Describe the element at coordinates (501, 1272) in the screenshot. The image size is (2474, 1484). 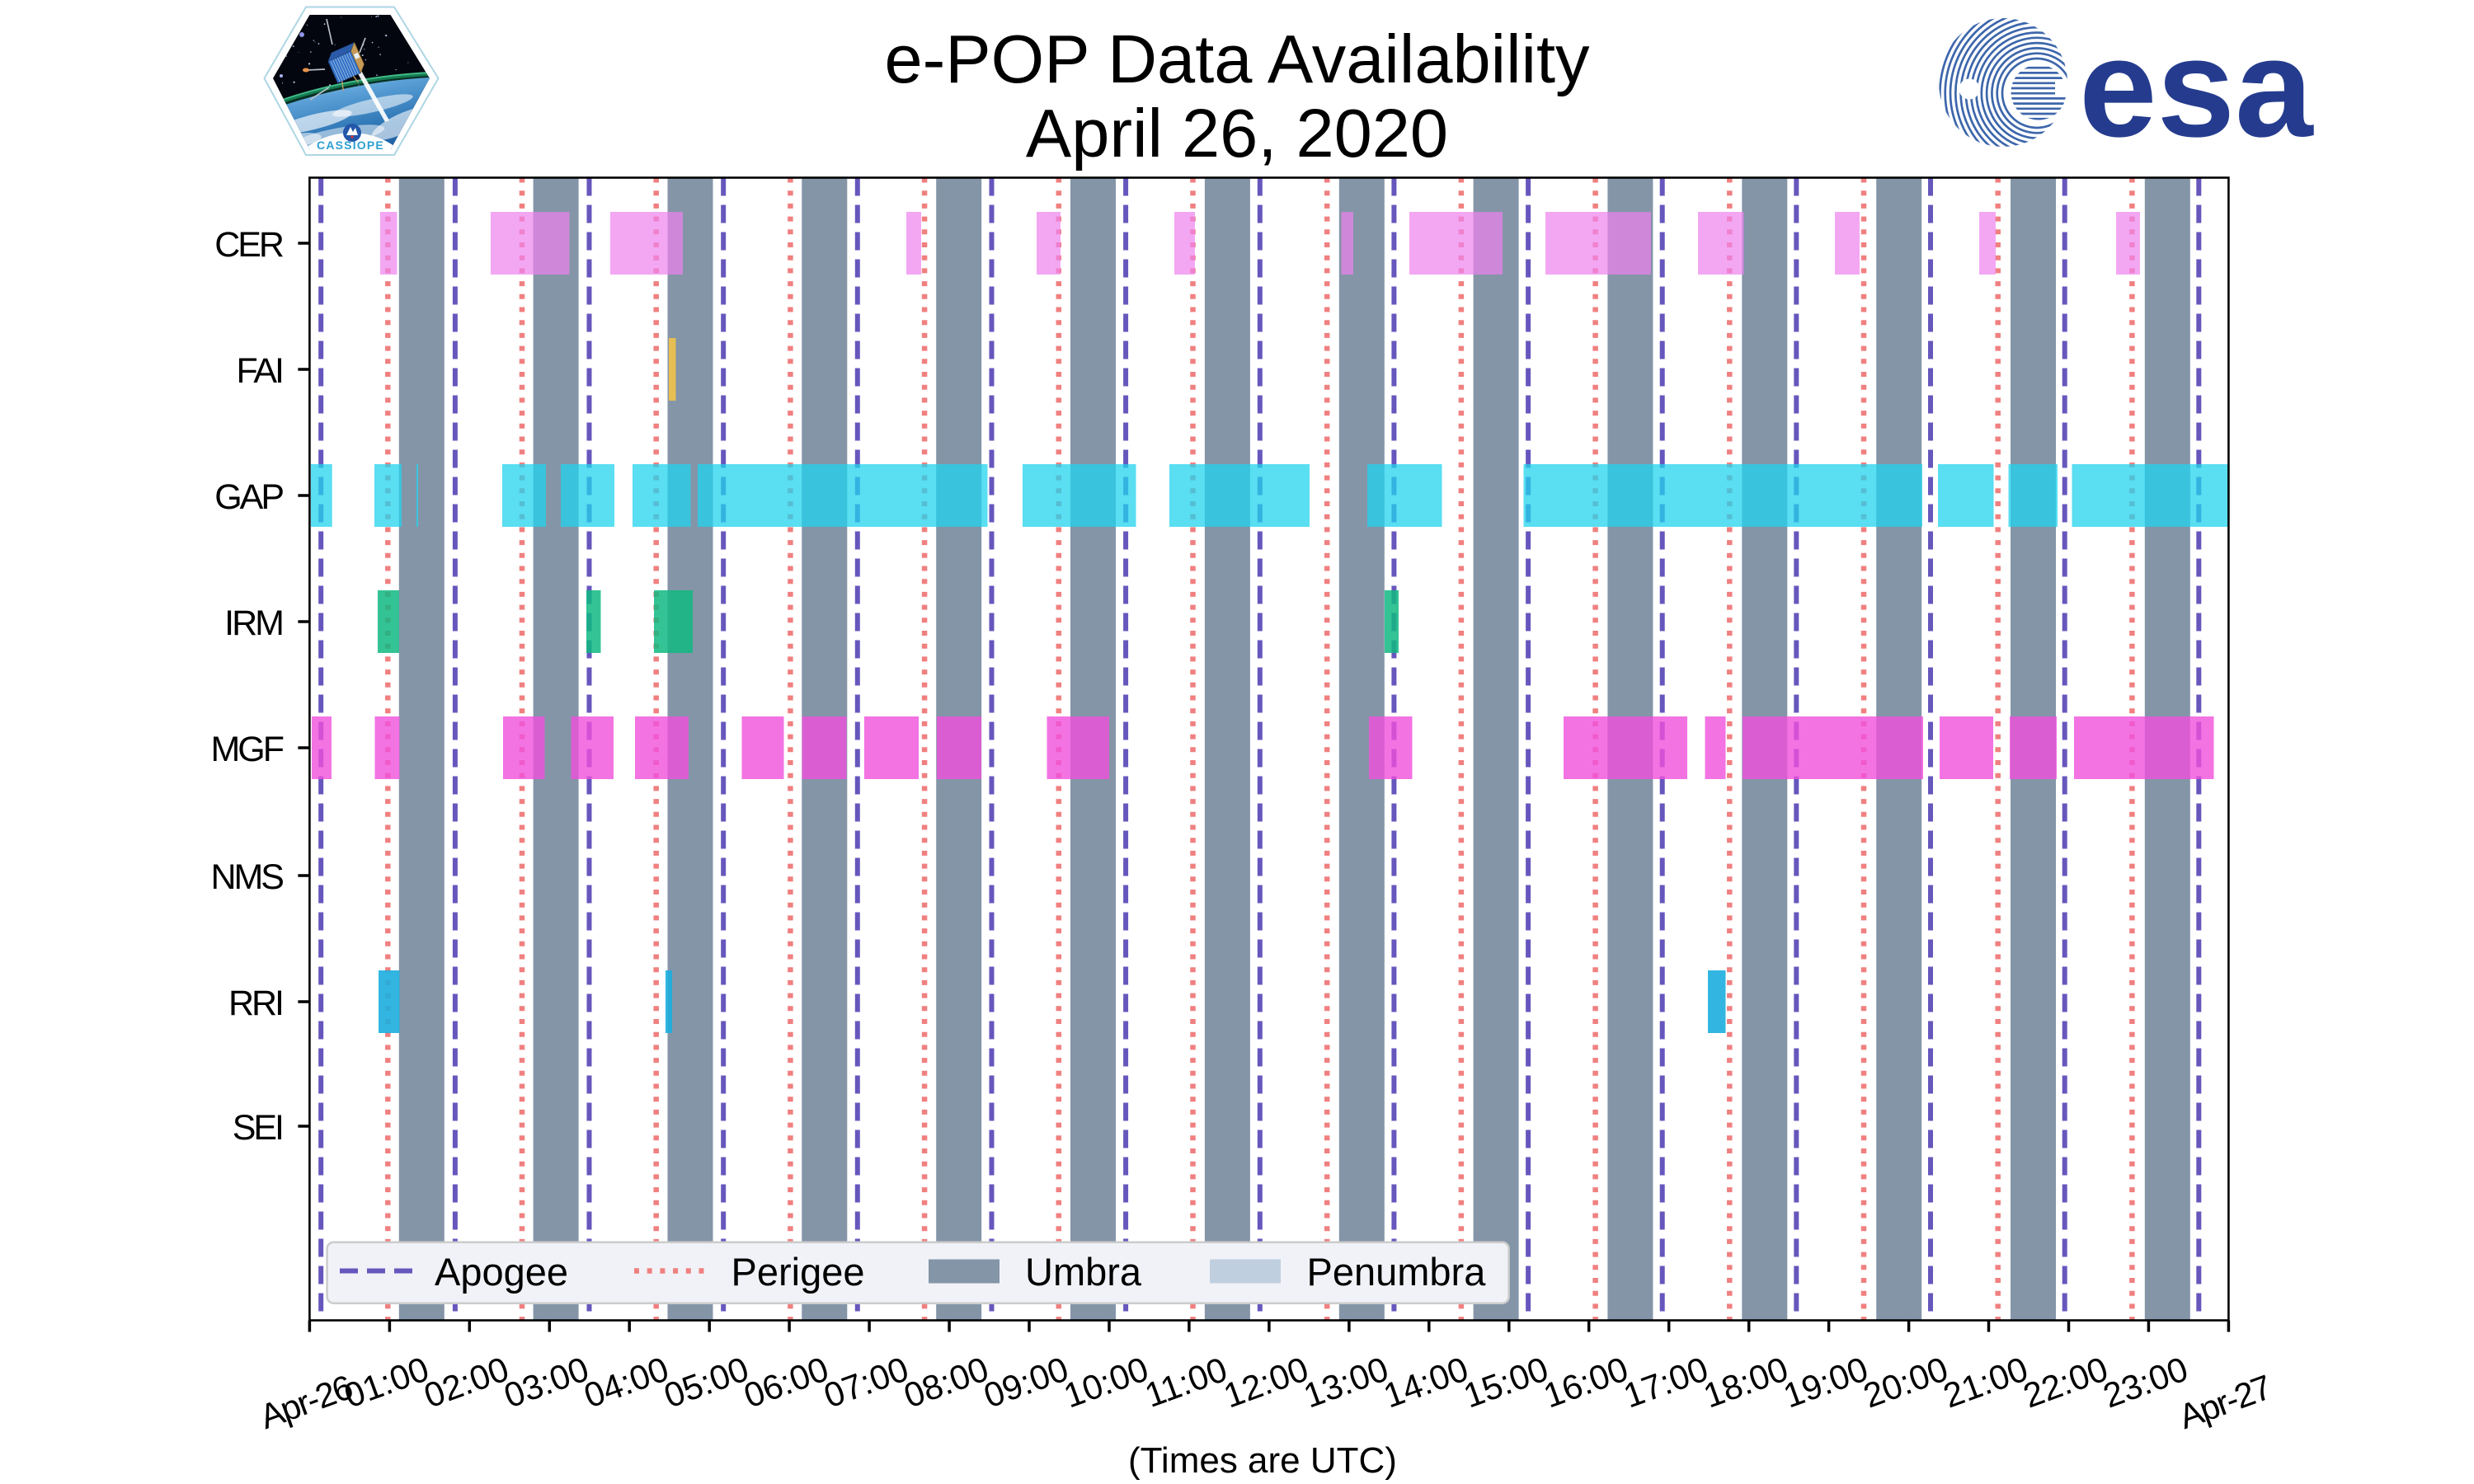
I see `svg-text: Apogee` at that location.